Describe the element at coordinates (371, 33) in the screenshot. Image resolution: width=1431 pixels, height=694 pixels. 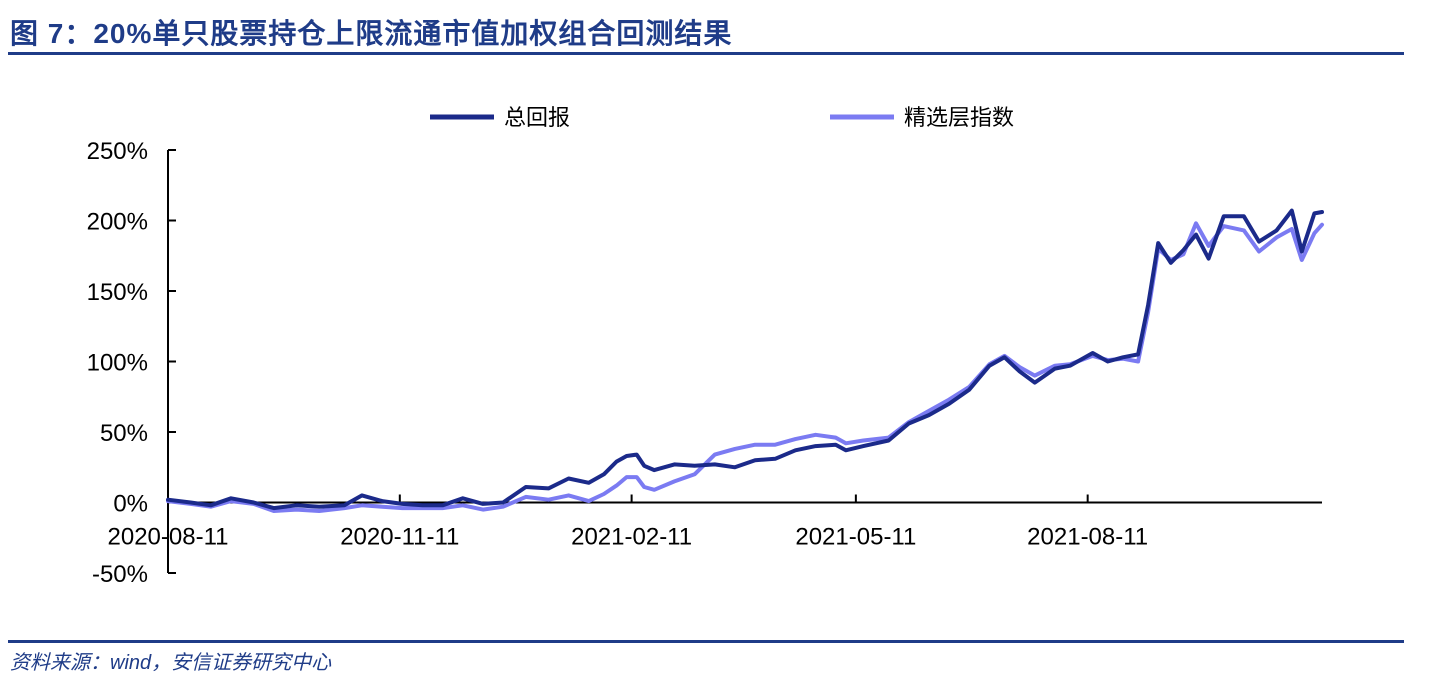
I see `figure-title: 图 7：20%单只股票持仓上限流通市值加权组合回测结果` at that location.